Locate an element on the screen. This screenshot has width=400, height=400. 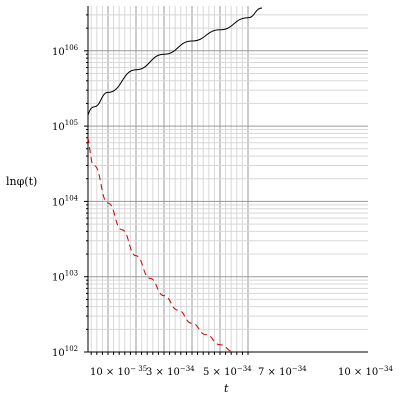
x-axis-label: t is located at coordinates (226, 388).